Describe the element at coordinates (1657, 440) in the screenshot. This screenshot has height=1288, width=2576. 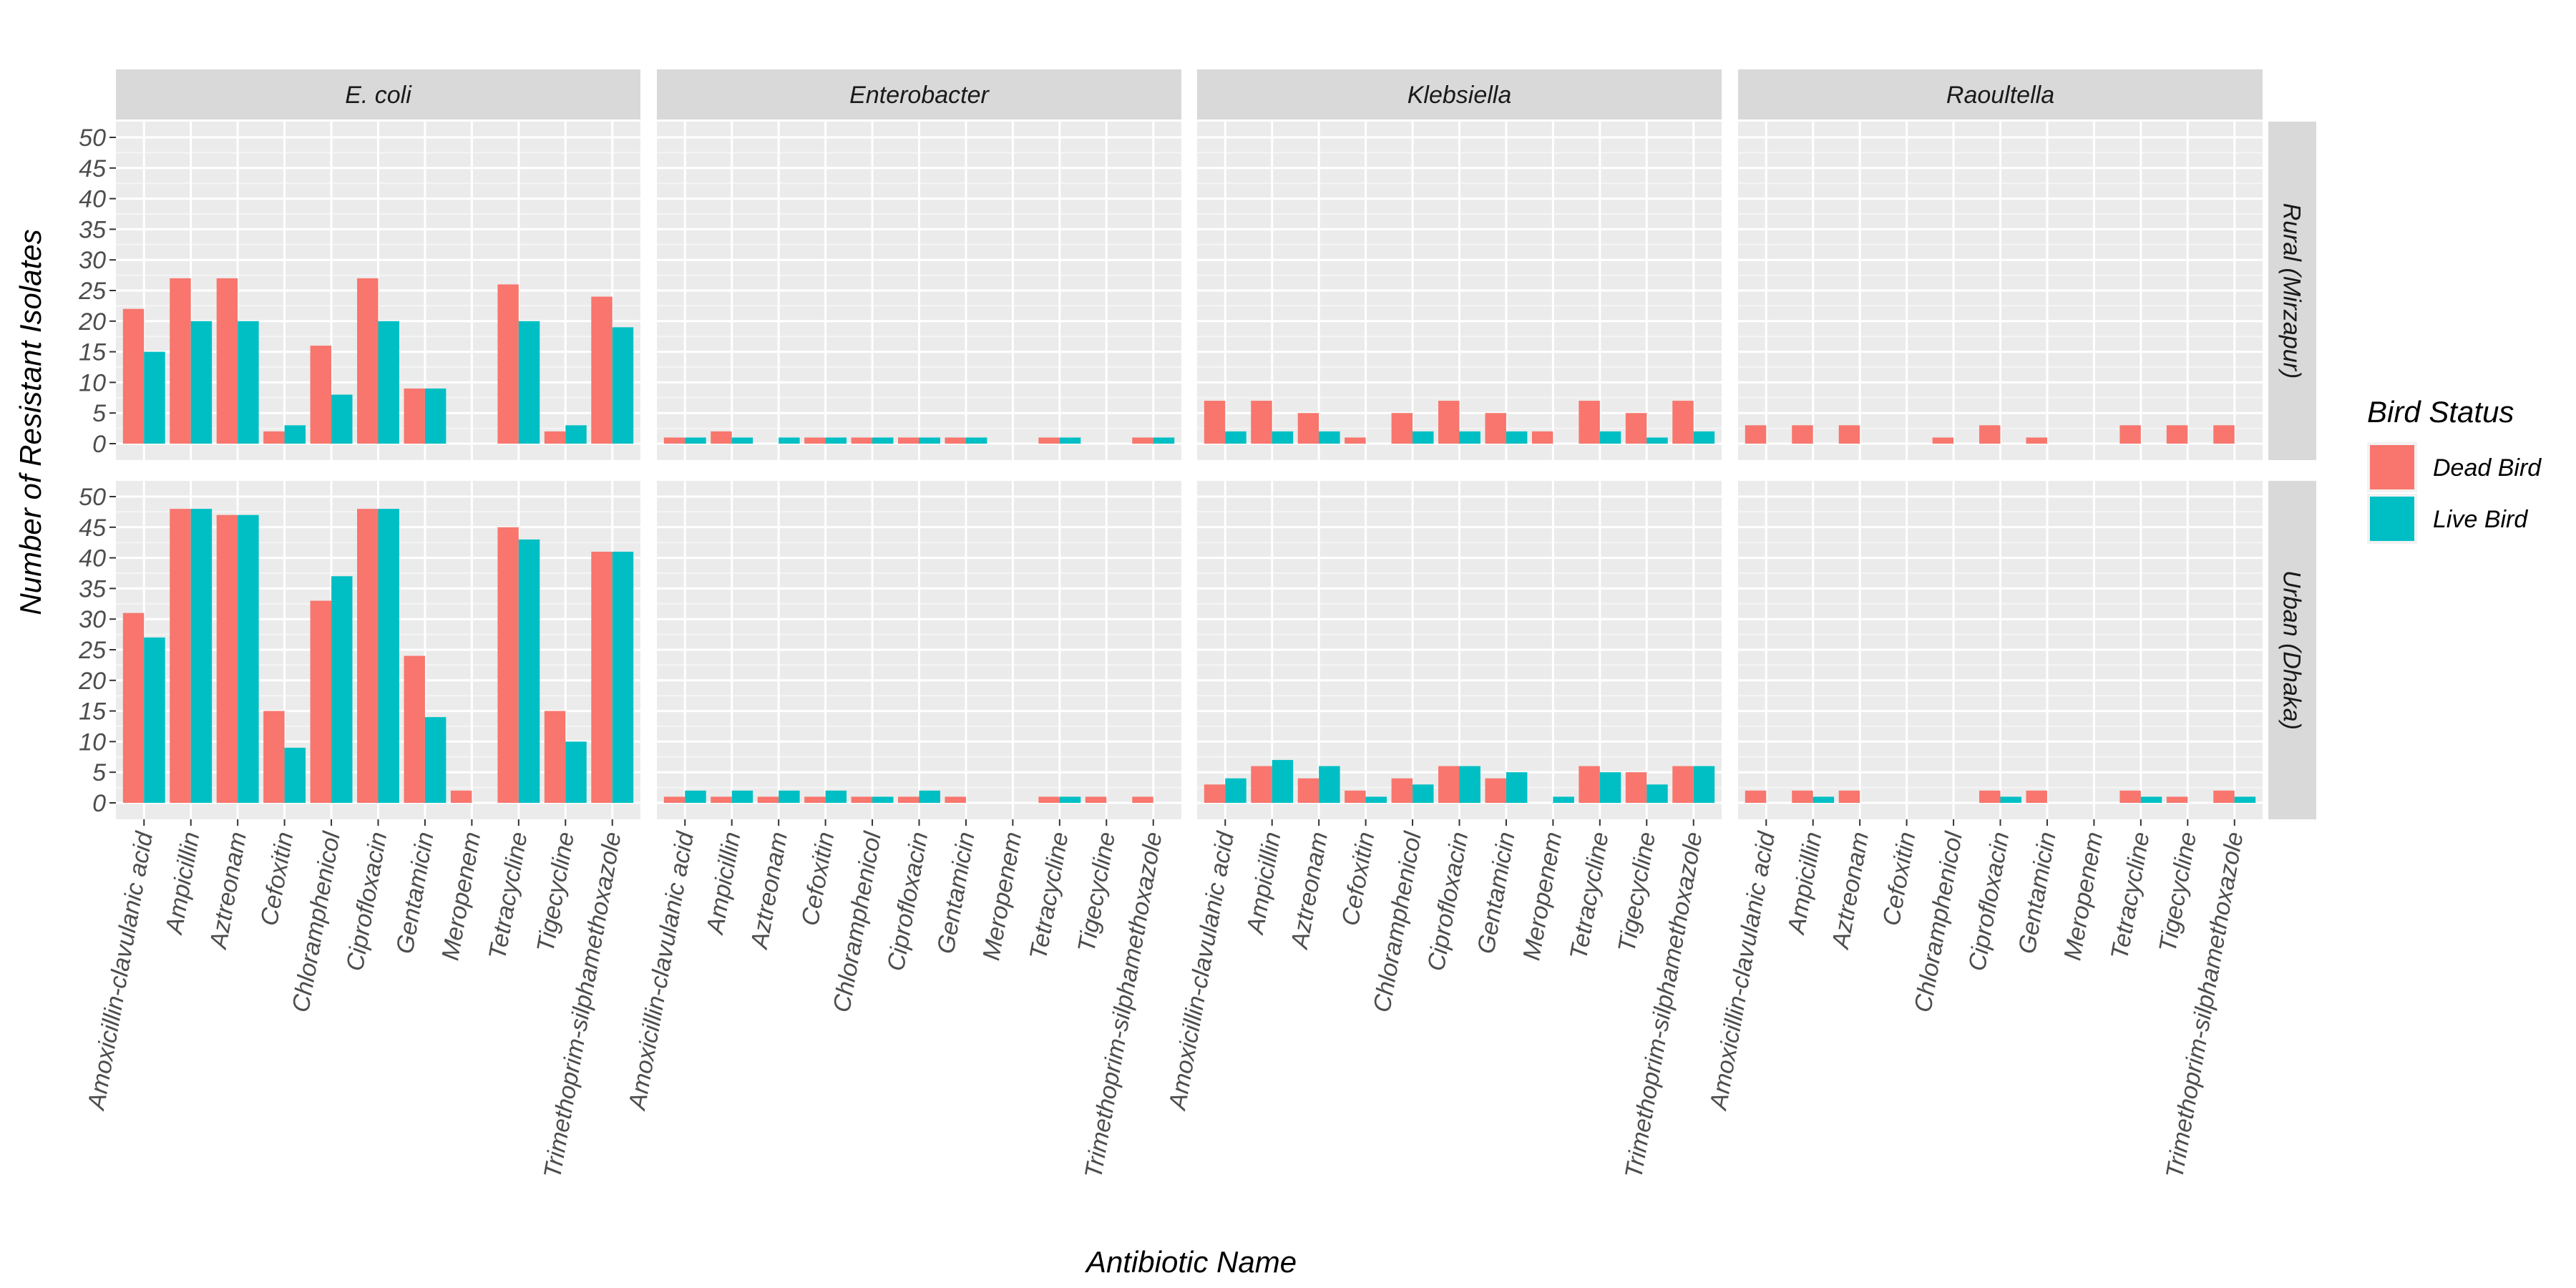
I see `bar-live-bird-tigecycline` at that location.